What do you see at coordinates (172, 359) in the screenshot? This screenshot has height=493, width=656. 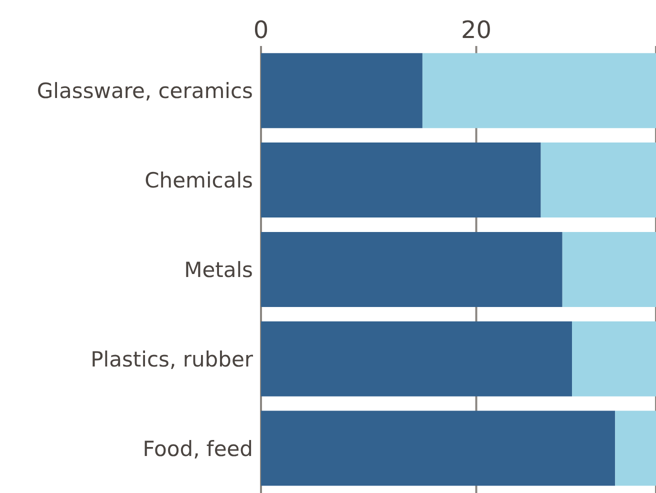 I see `y-tick-label: Plastics, rubber` at bounding box center [172, 359].